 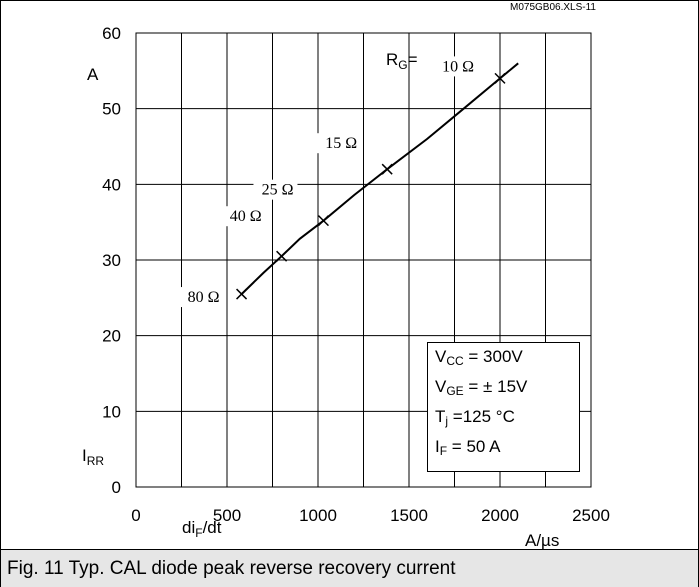 I want to click on condition-tj: Tj =125 °C, so click(x=475, y=417).